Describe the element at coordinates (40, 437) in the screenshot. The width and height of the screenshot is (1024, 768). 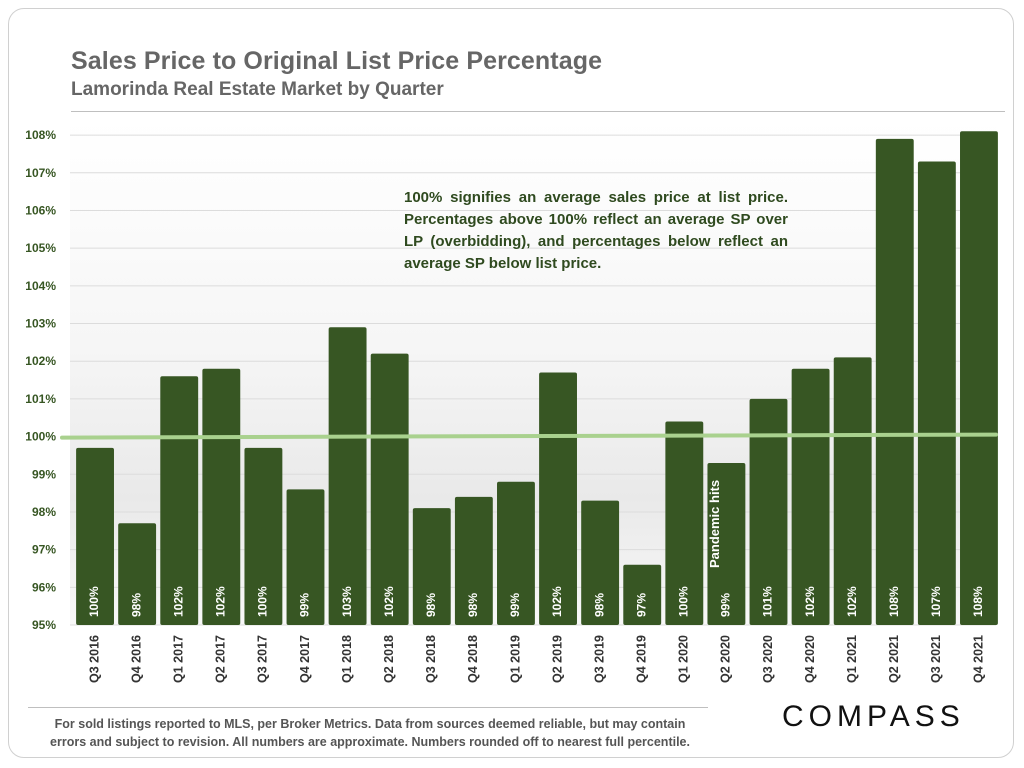
I see `y-tick-label: 100%` at that location.